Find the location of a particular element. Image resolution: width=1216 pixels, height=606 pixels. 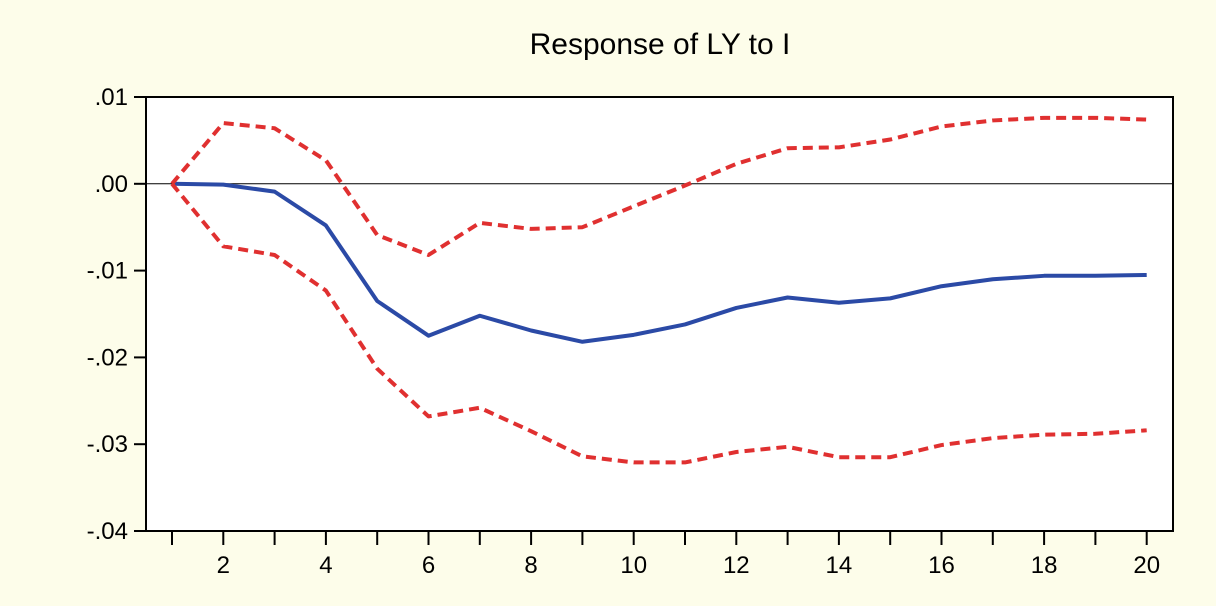

x-tick-label: 6 is located at coordinates (428, 565).